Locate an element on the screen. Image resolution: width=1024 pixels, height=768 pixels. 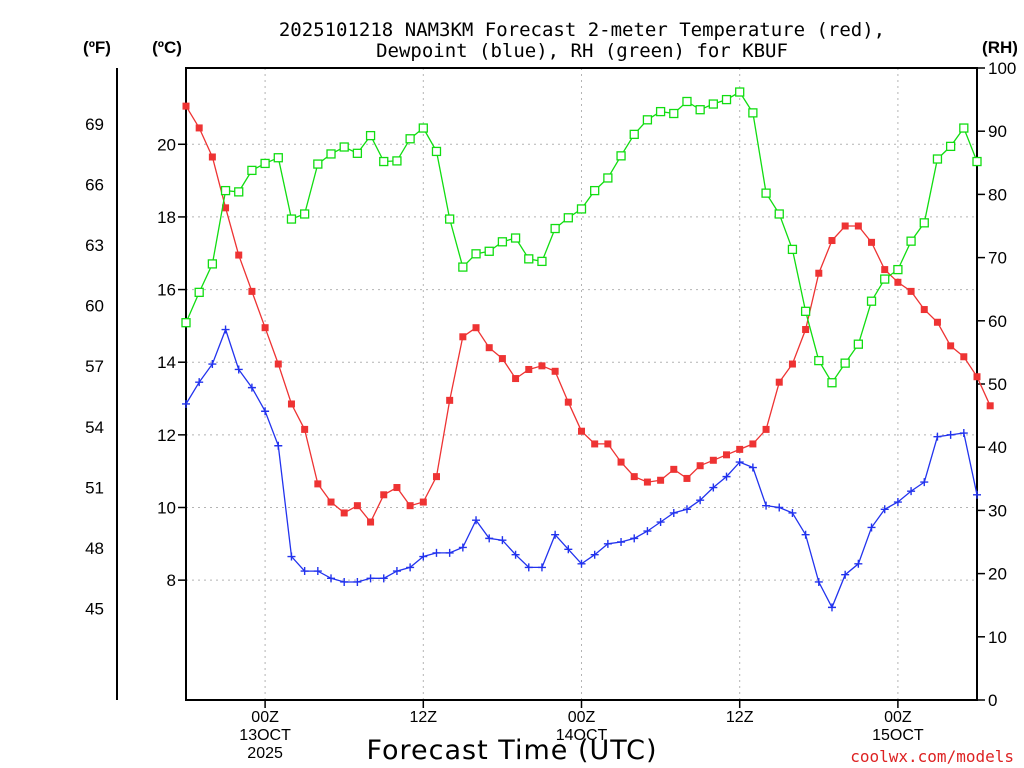
celsius-tick-label: 20 is located at coordinates (166, 144).